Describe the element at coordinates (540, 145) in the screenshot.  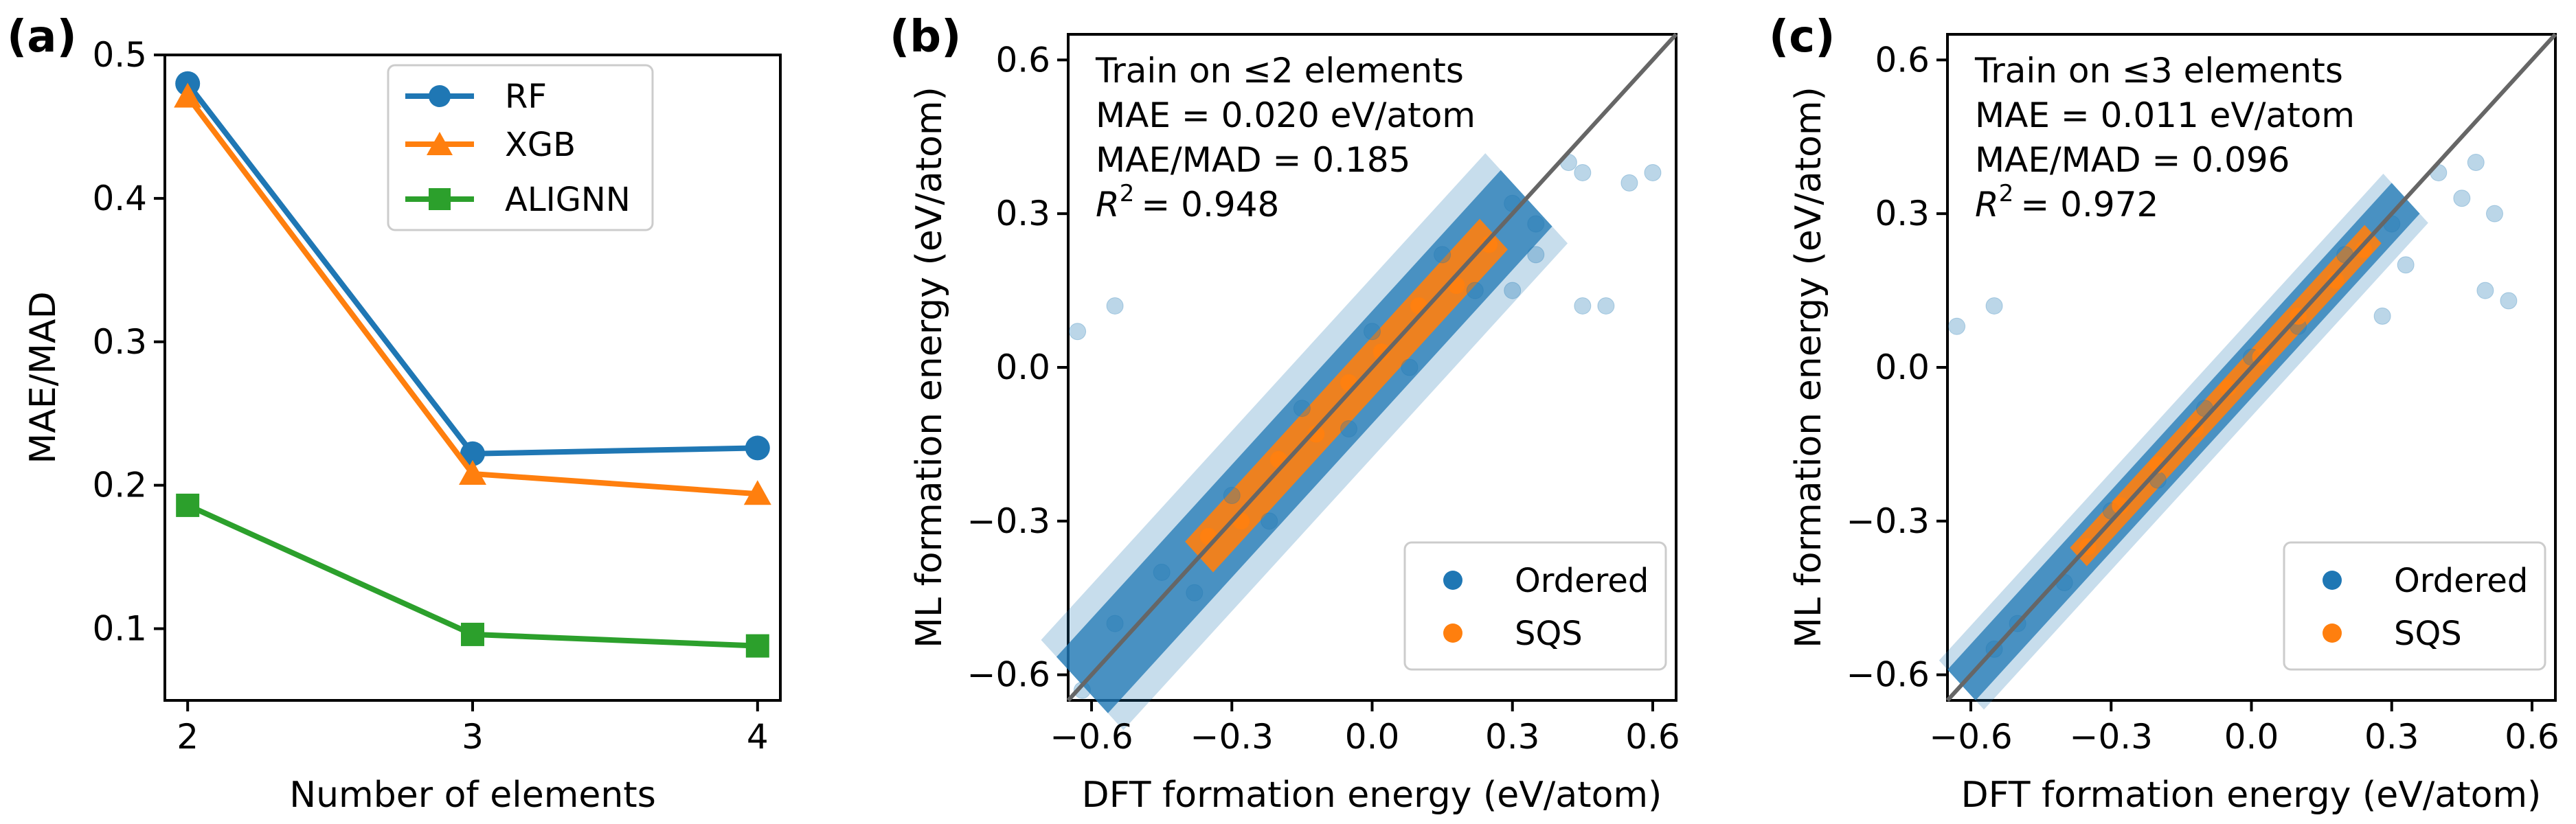
I see `legend-xgb-label: XGB` at that location.